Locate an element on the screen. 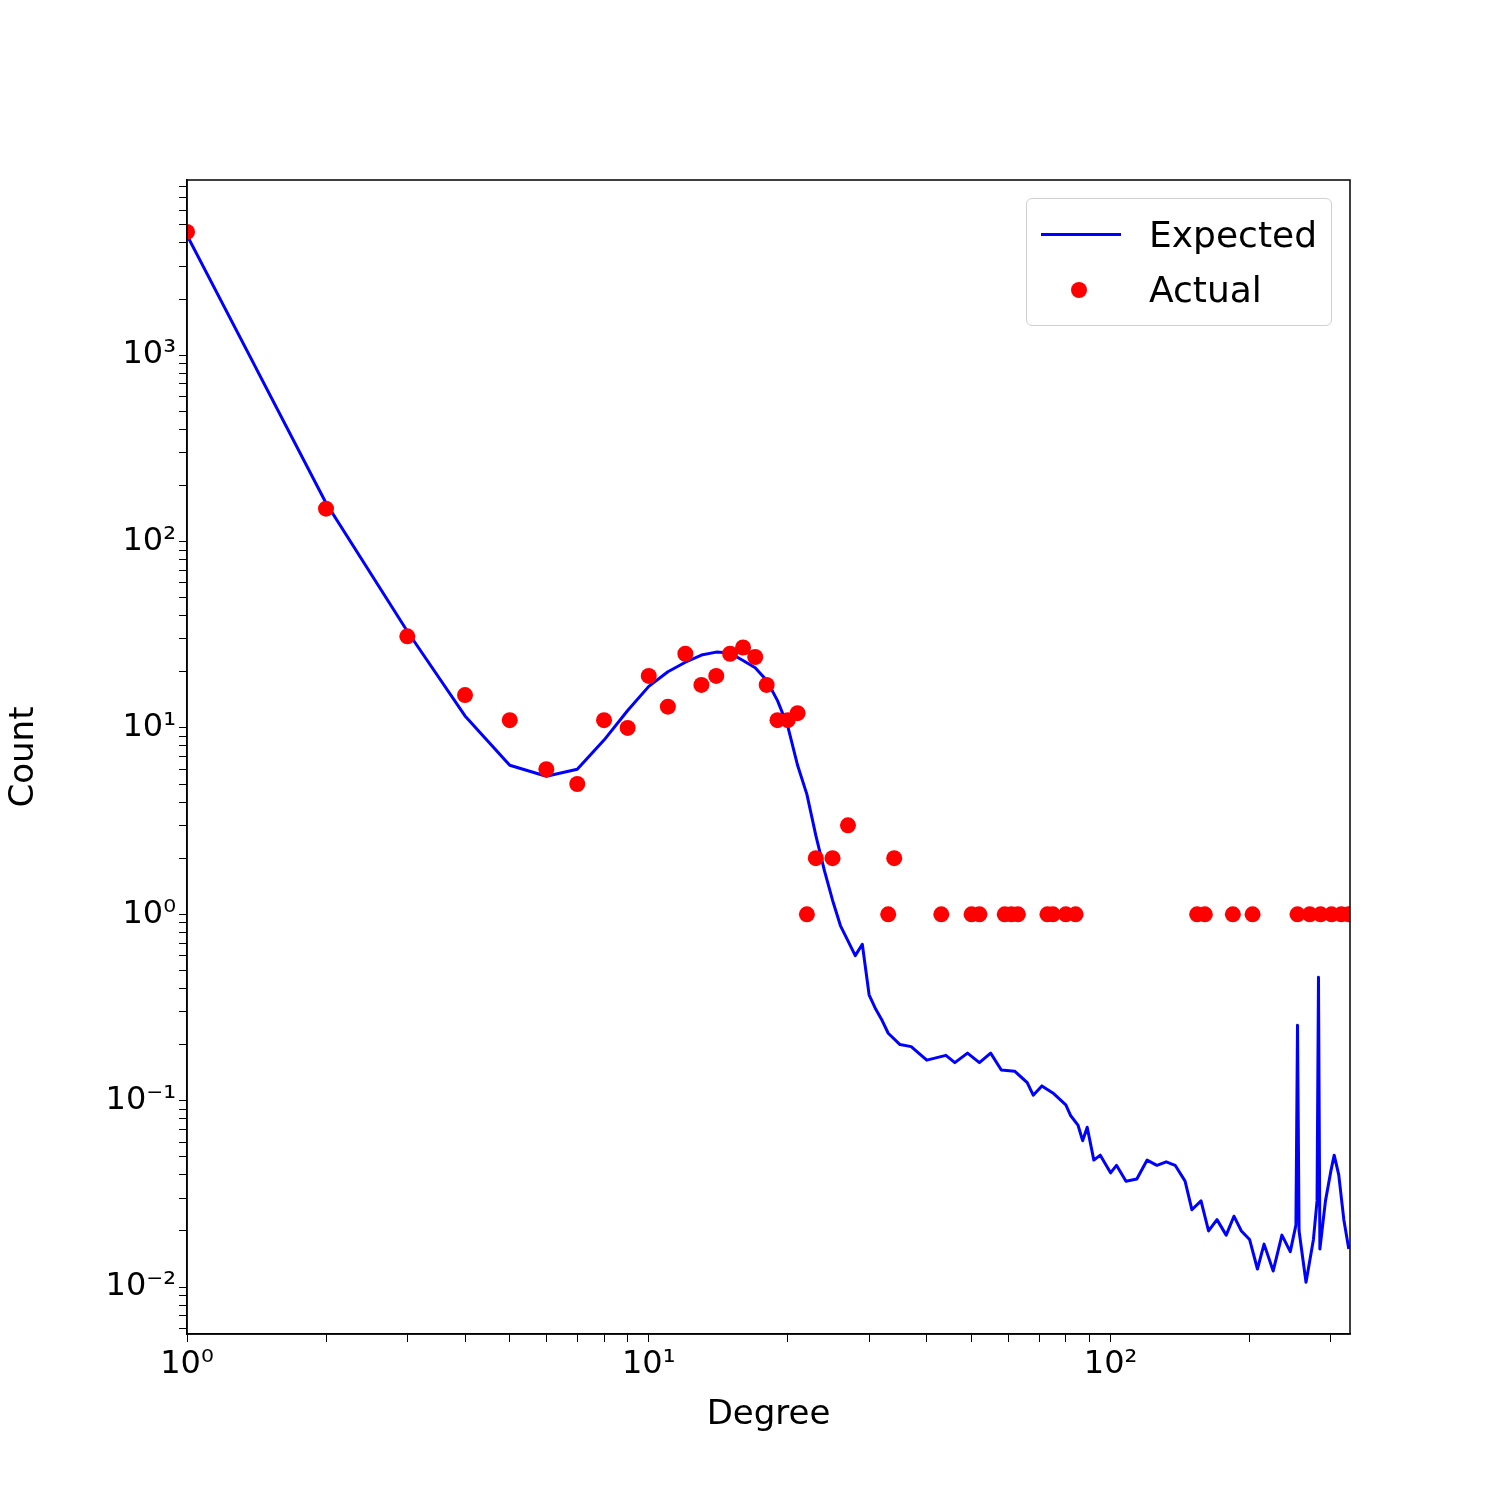 This screenshot has height=1500, width=1500. y-tick-label: 10⁰ is located at coordinates (149, 911).